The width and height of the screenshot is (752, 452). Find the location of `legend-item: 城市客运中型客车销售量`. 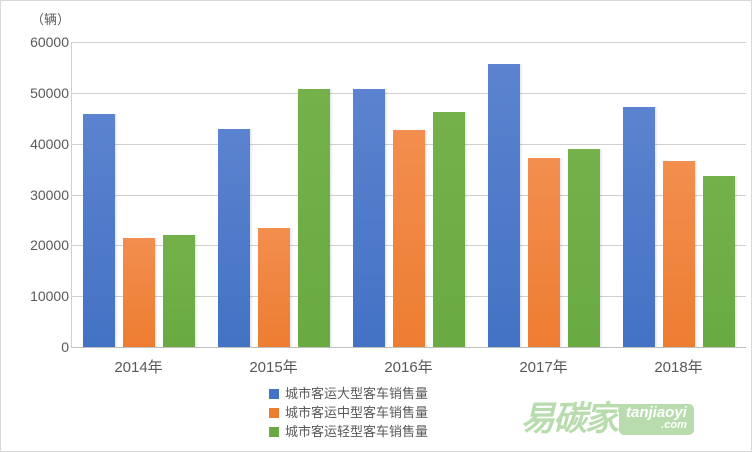

legend-item: 城市客运中型客车销售量 is located at coordinates (348, 412).